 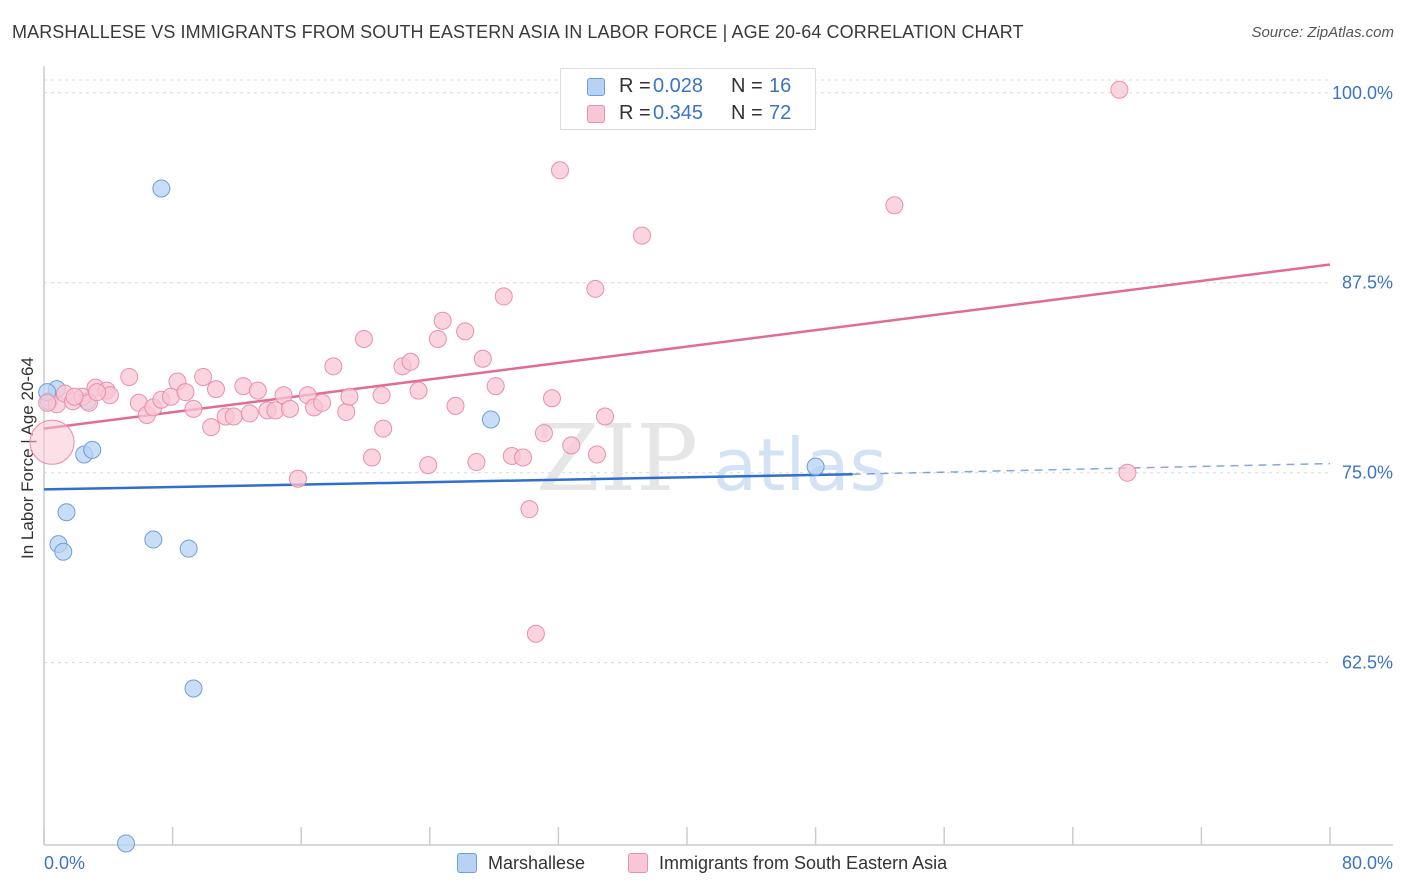 I want to click on legend-label: Immigrants from South Eastern Asia, so click(x=803, y=863).